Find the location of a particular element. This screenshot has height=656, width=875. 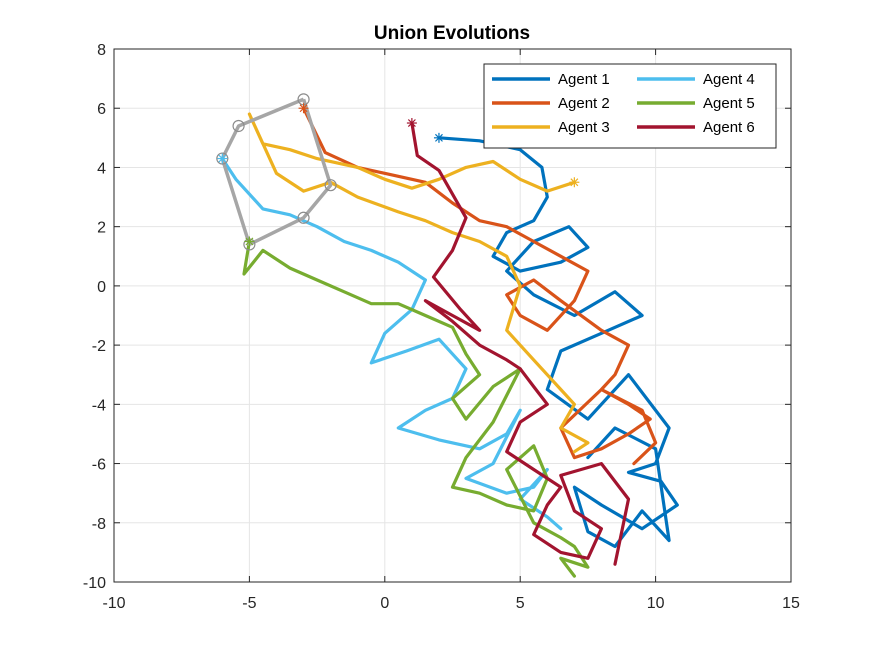

y-tick-label: -6 is located at coordinates (99, 465).